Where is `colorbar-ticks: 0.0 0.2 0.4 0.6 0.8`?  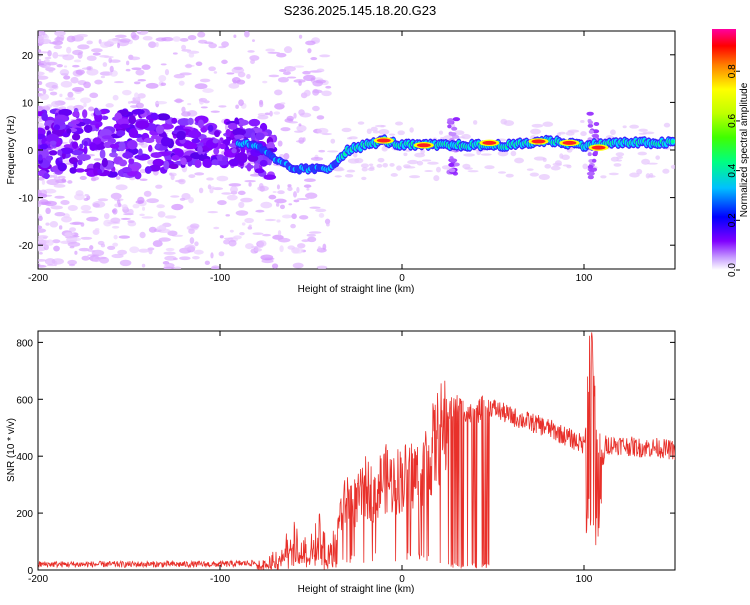
colorbar-ticks: 0.0 0.2 0.4 0.6 0.8 is located at coordinates (733, 170).